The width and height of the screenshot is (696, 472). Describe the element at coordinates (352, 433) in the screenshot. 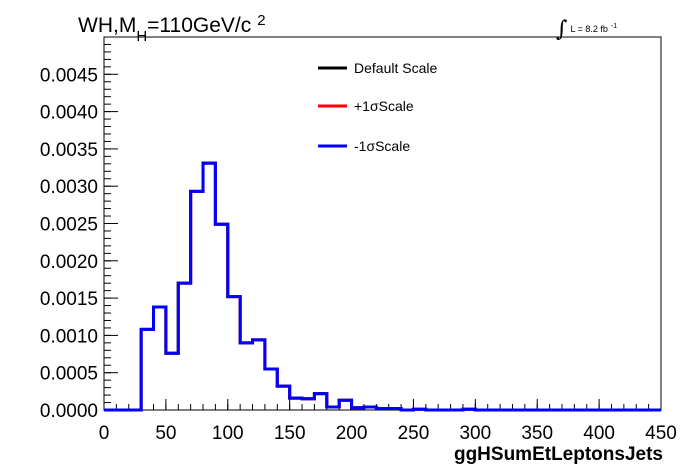

I see `x-tick-label: 200` at that location.